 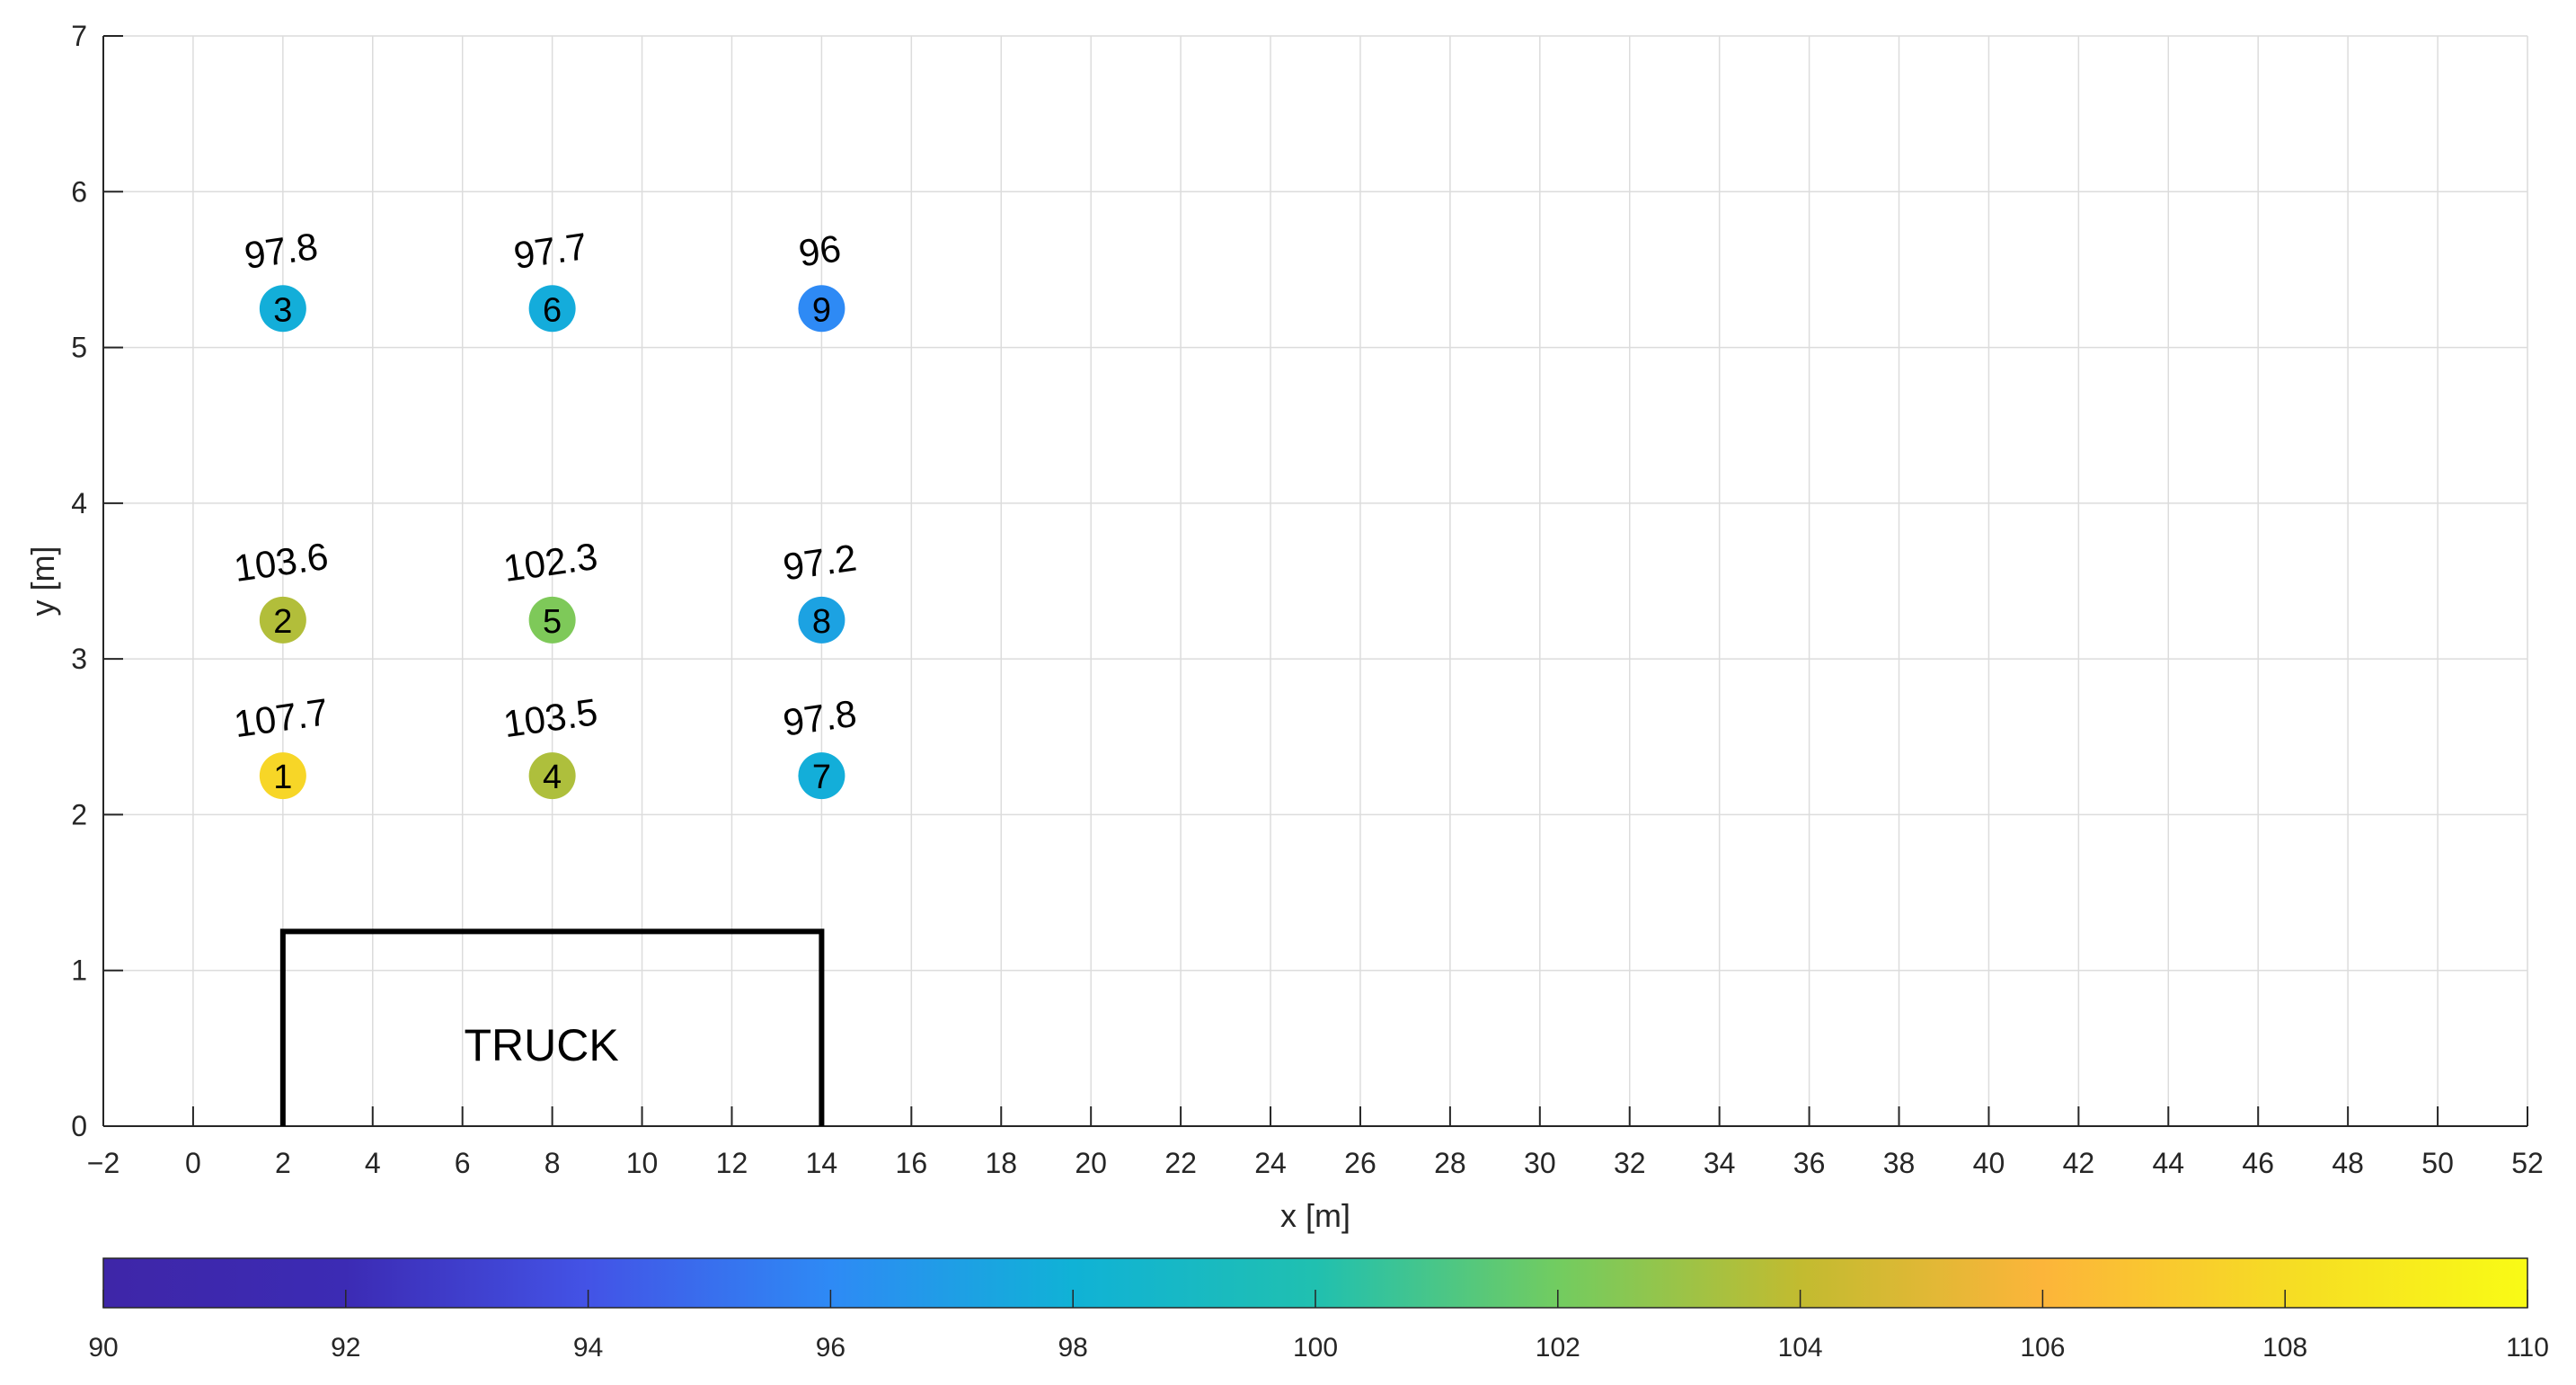 I want to click on colorbar-tick-label: 92, so click(x=345, y=1348).